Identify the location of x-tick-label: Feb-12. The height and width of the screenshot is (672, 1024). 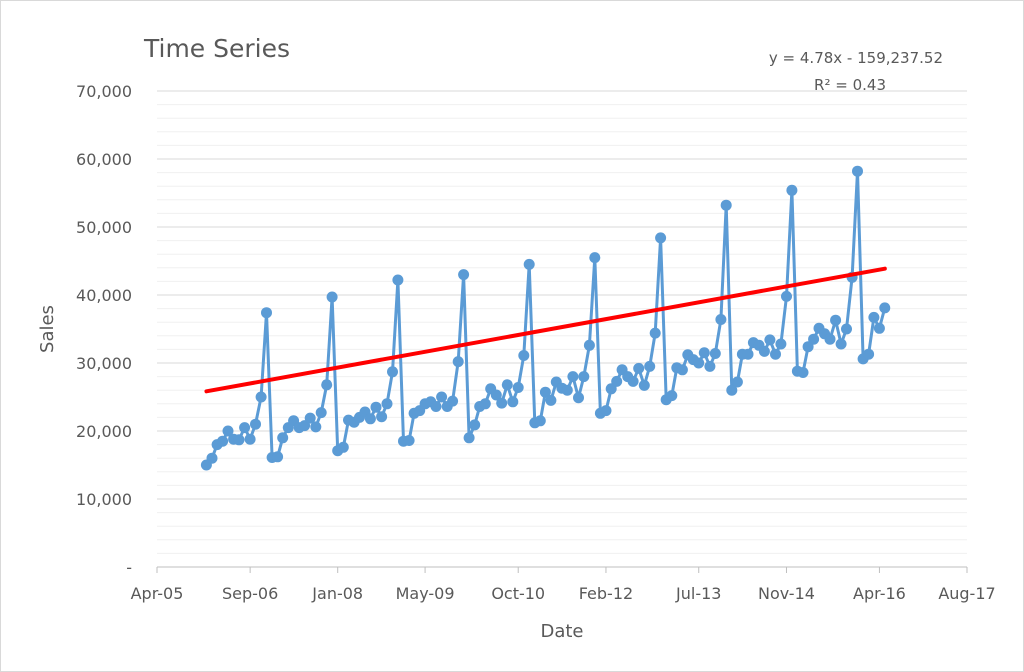
(606, 593).